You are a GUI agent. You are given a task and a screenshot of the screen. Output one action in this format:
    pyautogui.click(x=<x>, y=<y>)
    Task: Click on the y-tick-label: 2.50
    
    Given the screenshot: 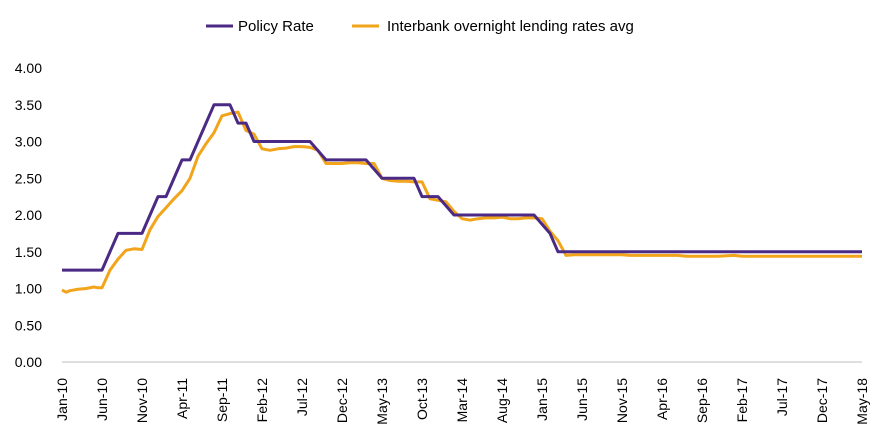 What is the action you would take?
    pyautogui.click(x=28, y=178)
    